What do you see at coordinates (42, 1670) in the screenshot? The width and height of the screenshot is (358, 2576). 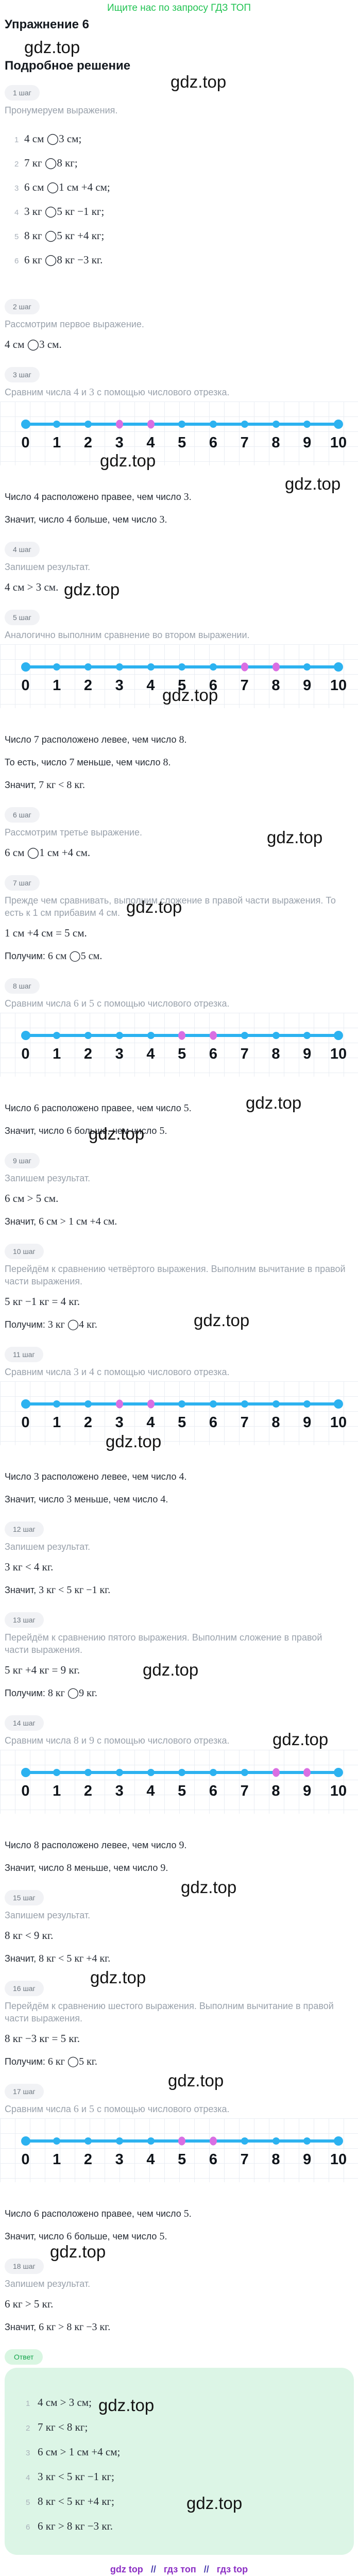 I see `math-line: 5 кг +4 кг = 9 кг.` at bounding box center [42, 1670].